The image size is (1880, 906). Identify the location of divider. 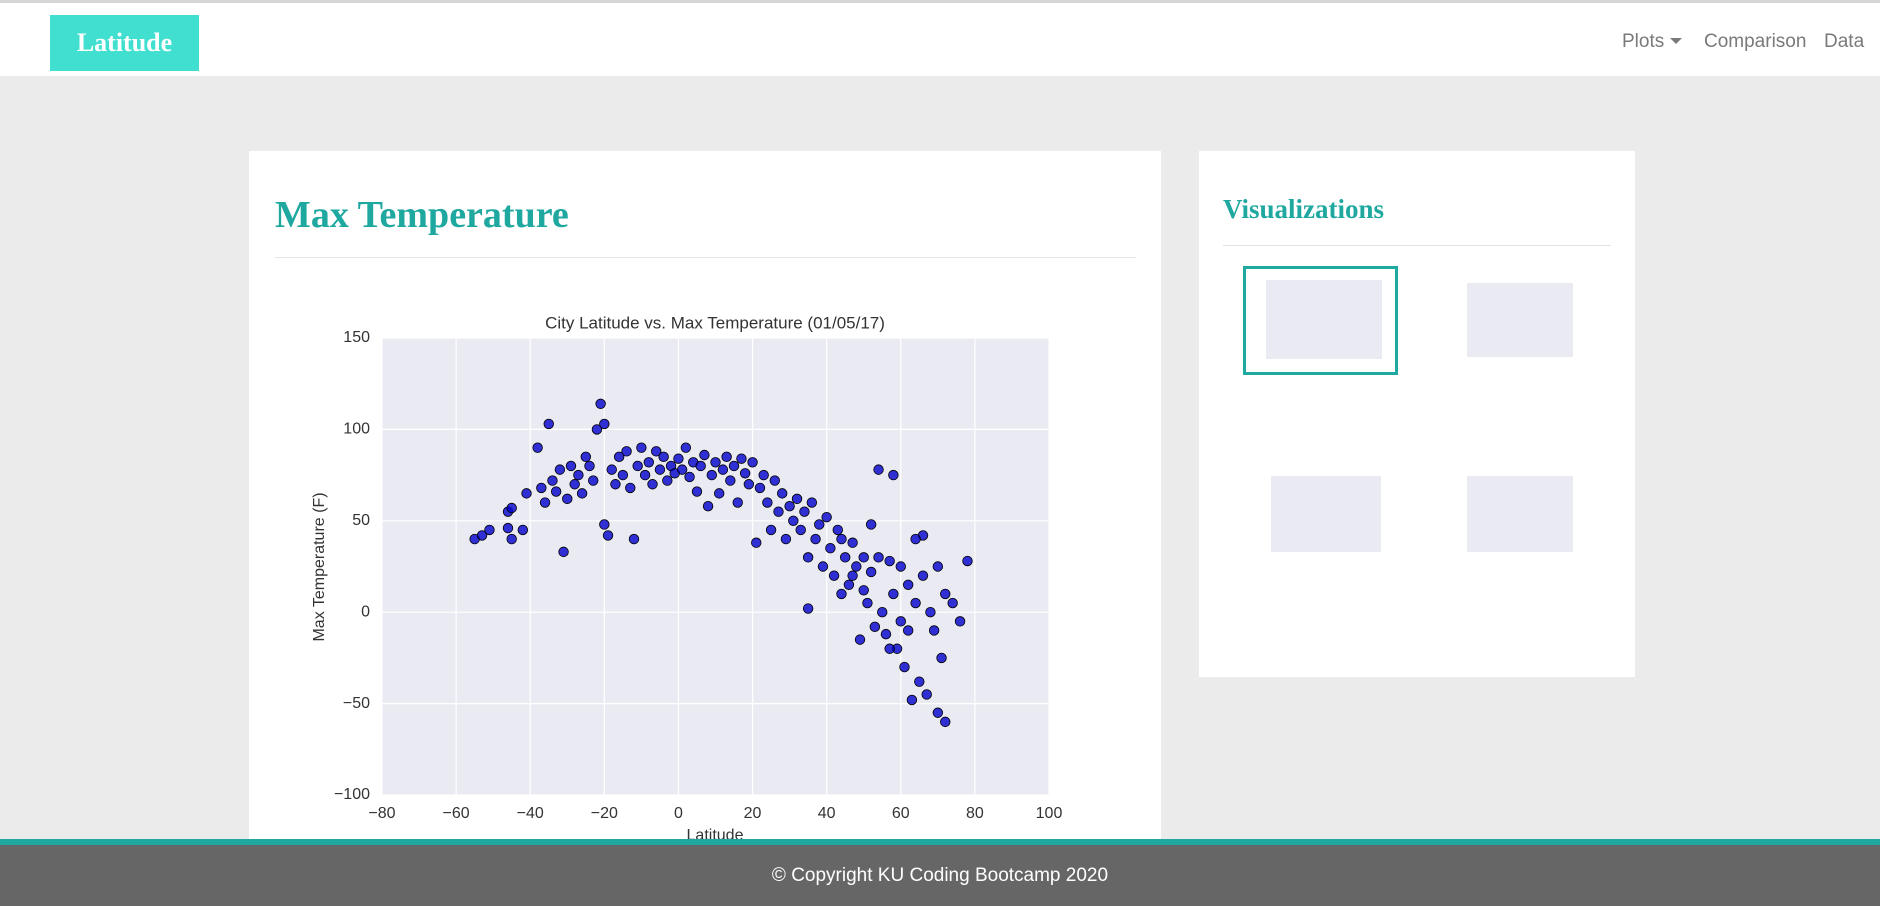
(1417, 245).